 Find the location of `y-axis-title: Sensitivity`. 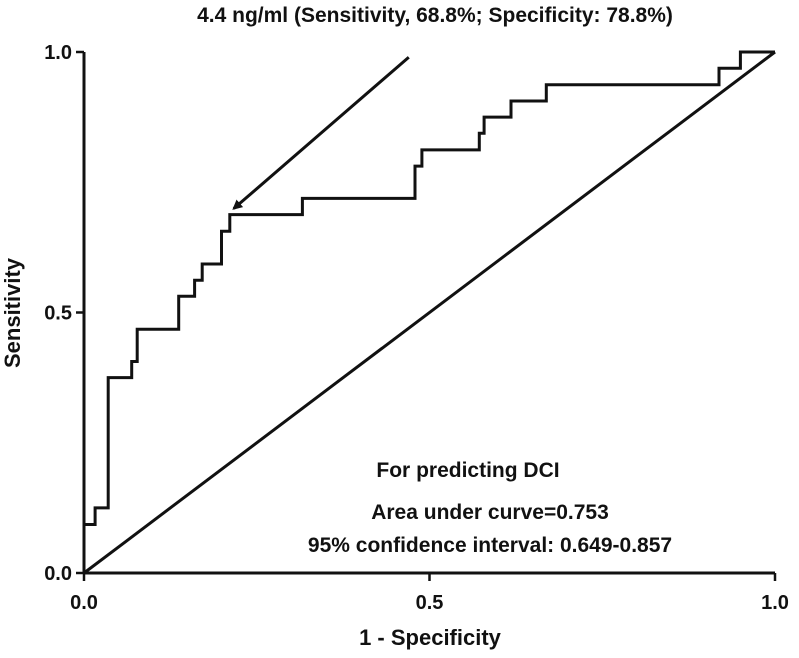

y-axis-title: Sensitivity is located at coordinates (12, 312).